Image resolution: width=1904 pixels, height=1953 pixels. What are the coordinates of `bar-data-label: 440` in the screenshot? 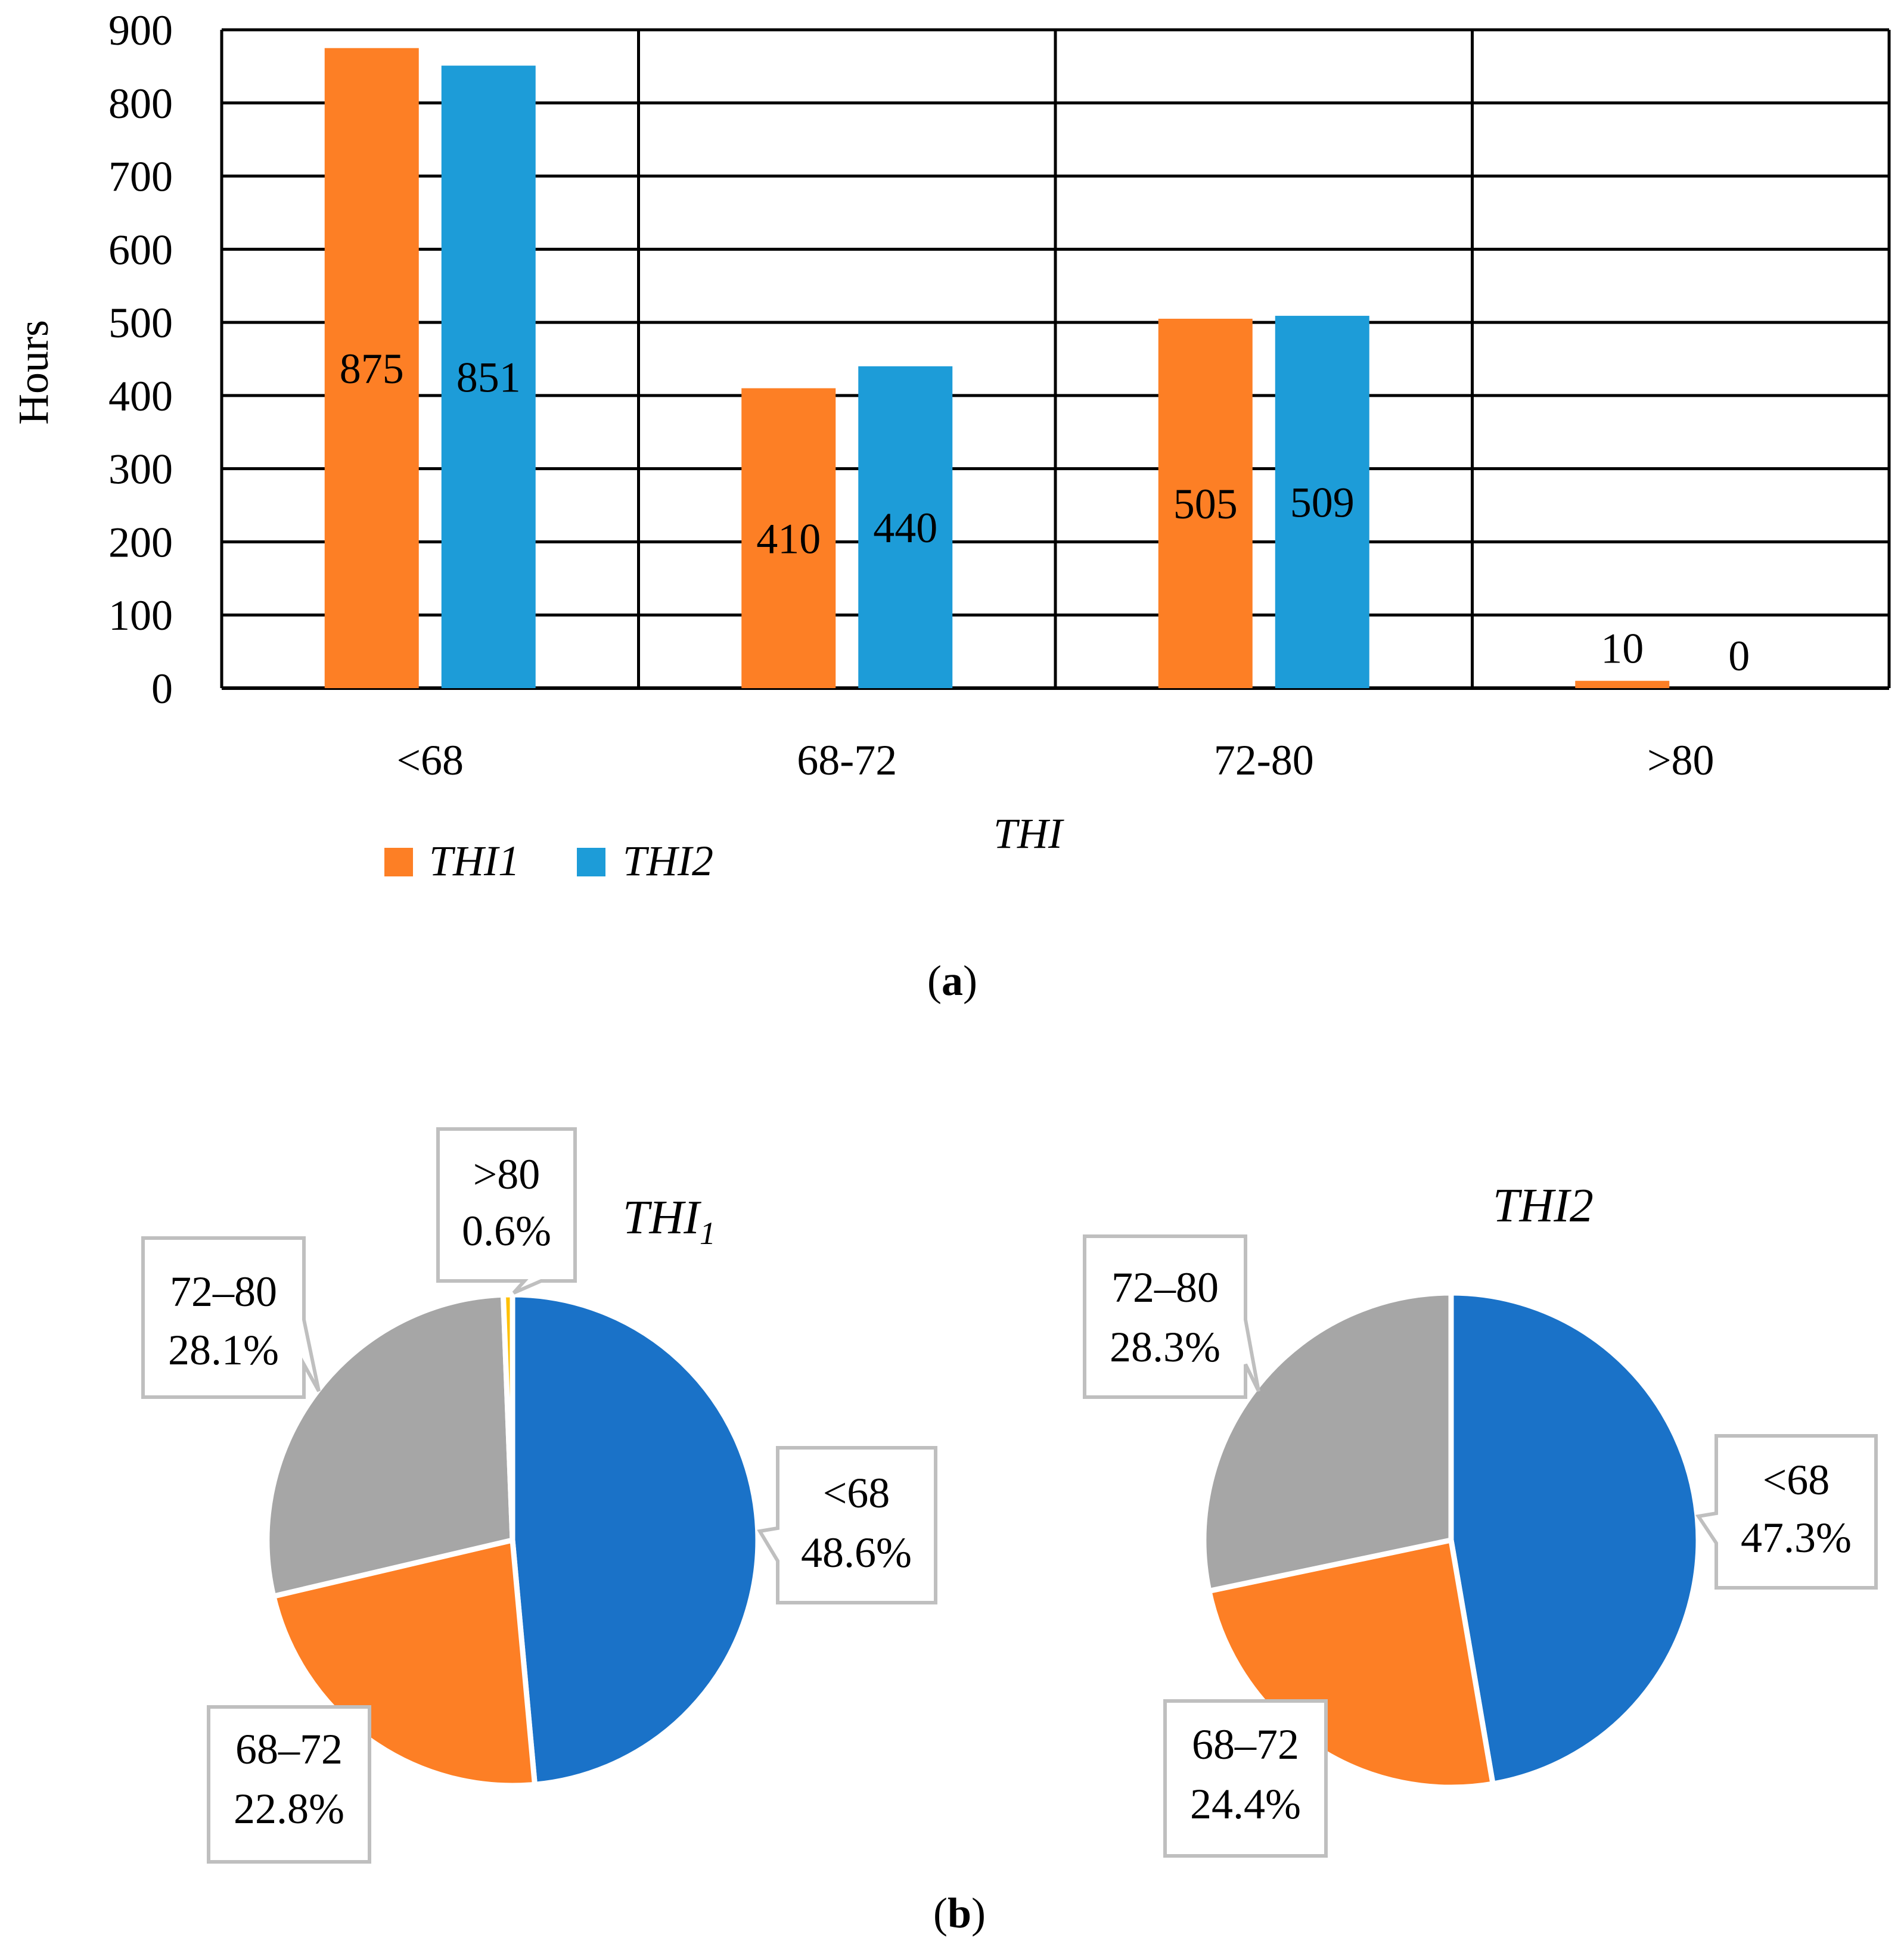 It's located at (905, 528).